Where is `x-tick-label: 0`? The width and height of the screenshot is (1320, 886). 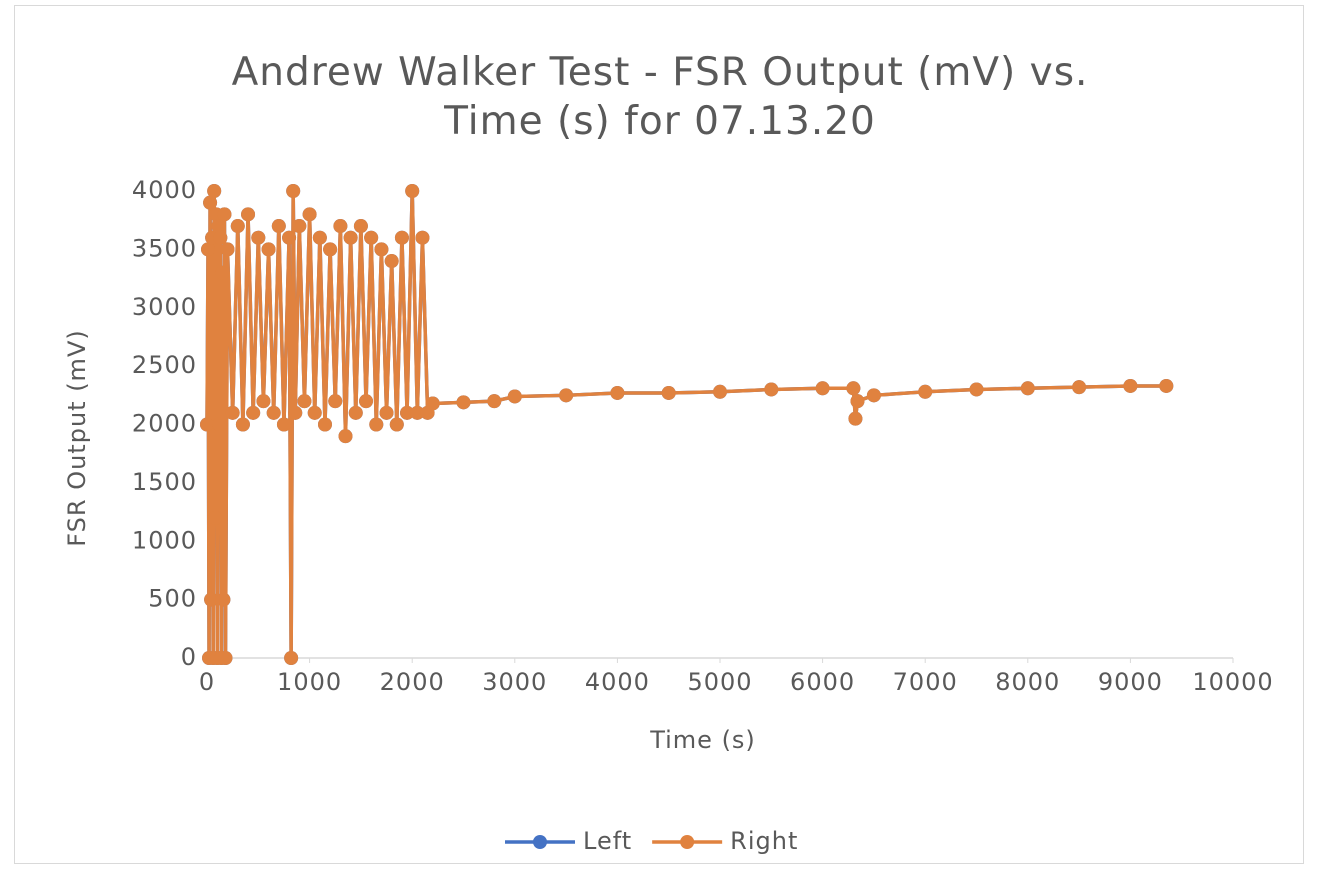
x-tick-label: 0 is located at coordinates (207, 682).